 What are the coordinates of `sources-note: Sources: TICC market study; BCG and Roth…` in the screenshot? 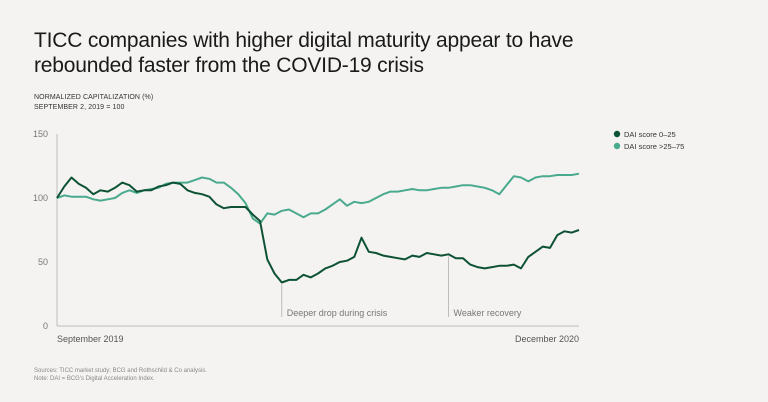 It's located at (120, 371).